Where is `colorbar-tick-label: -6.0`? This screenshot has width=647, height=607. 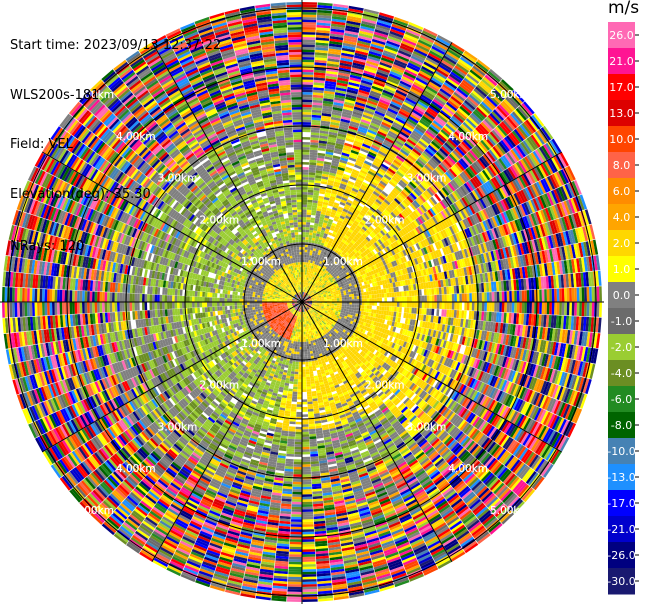 colorbar-tick-label: -6.0 is located at coordinates (621, 399).